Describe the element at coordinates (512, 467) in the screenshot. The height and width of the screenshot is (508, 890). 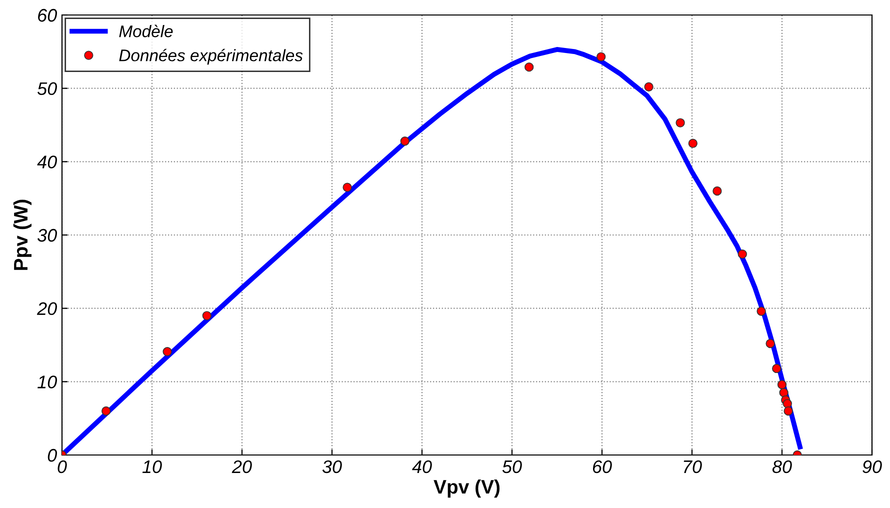
I see `x-tick-label: 50` at that location.